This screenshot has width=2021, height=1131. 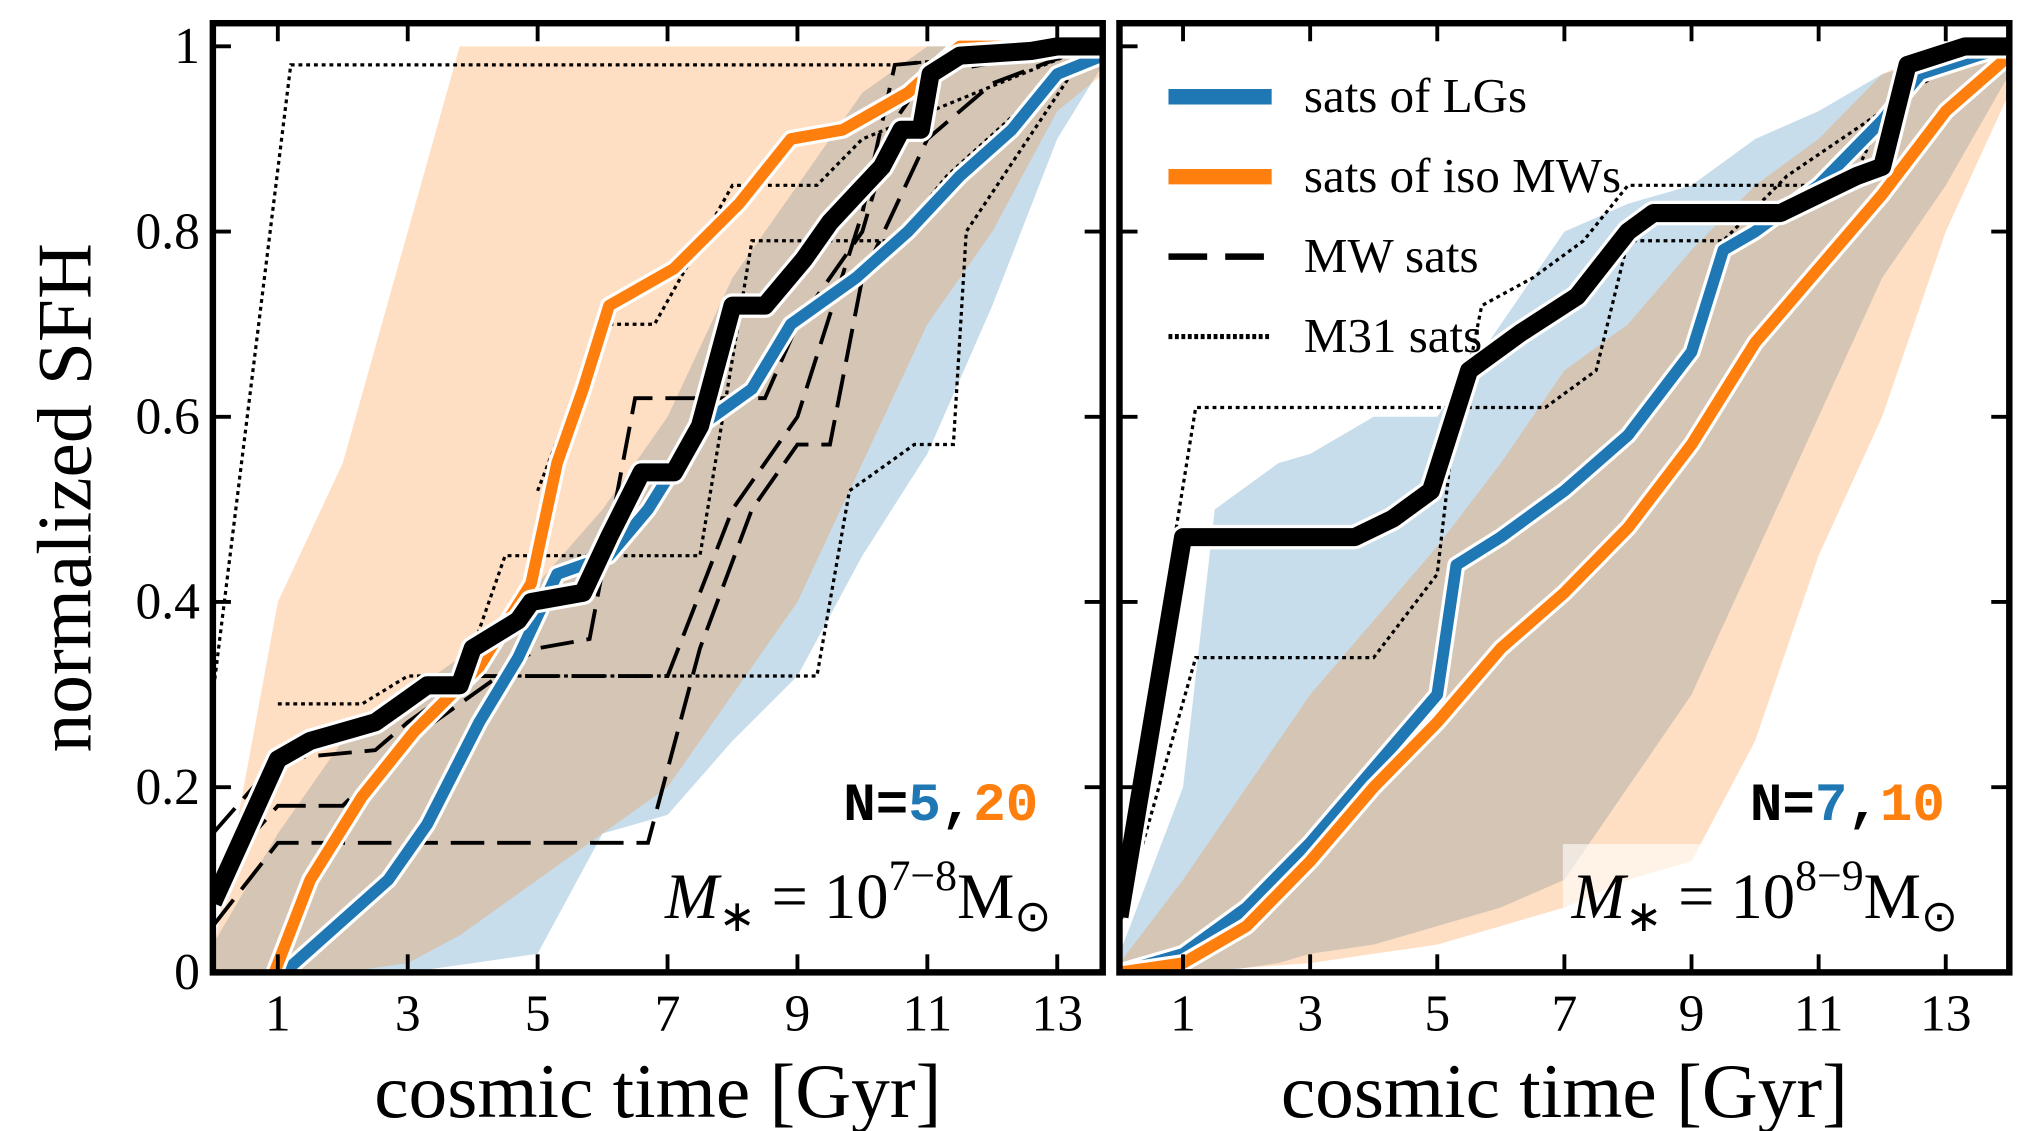 What do you see at coordinates (64, 497) in the screenshot?
I see `y-axis-label: normalized SFH` at bounding box center [64, 497].